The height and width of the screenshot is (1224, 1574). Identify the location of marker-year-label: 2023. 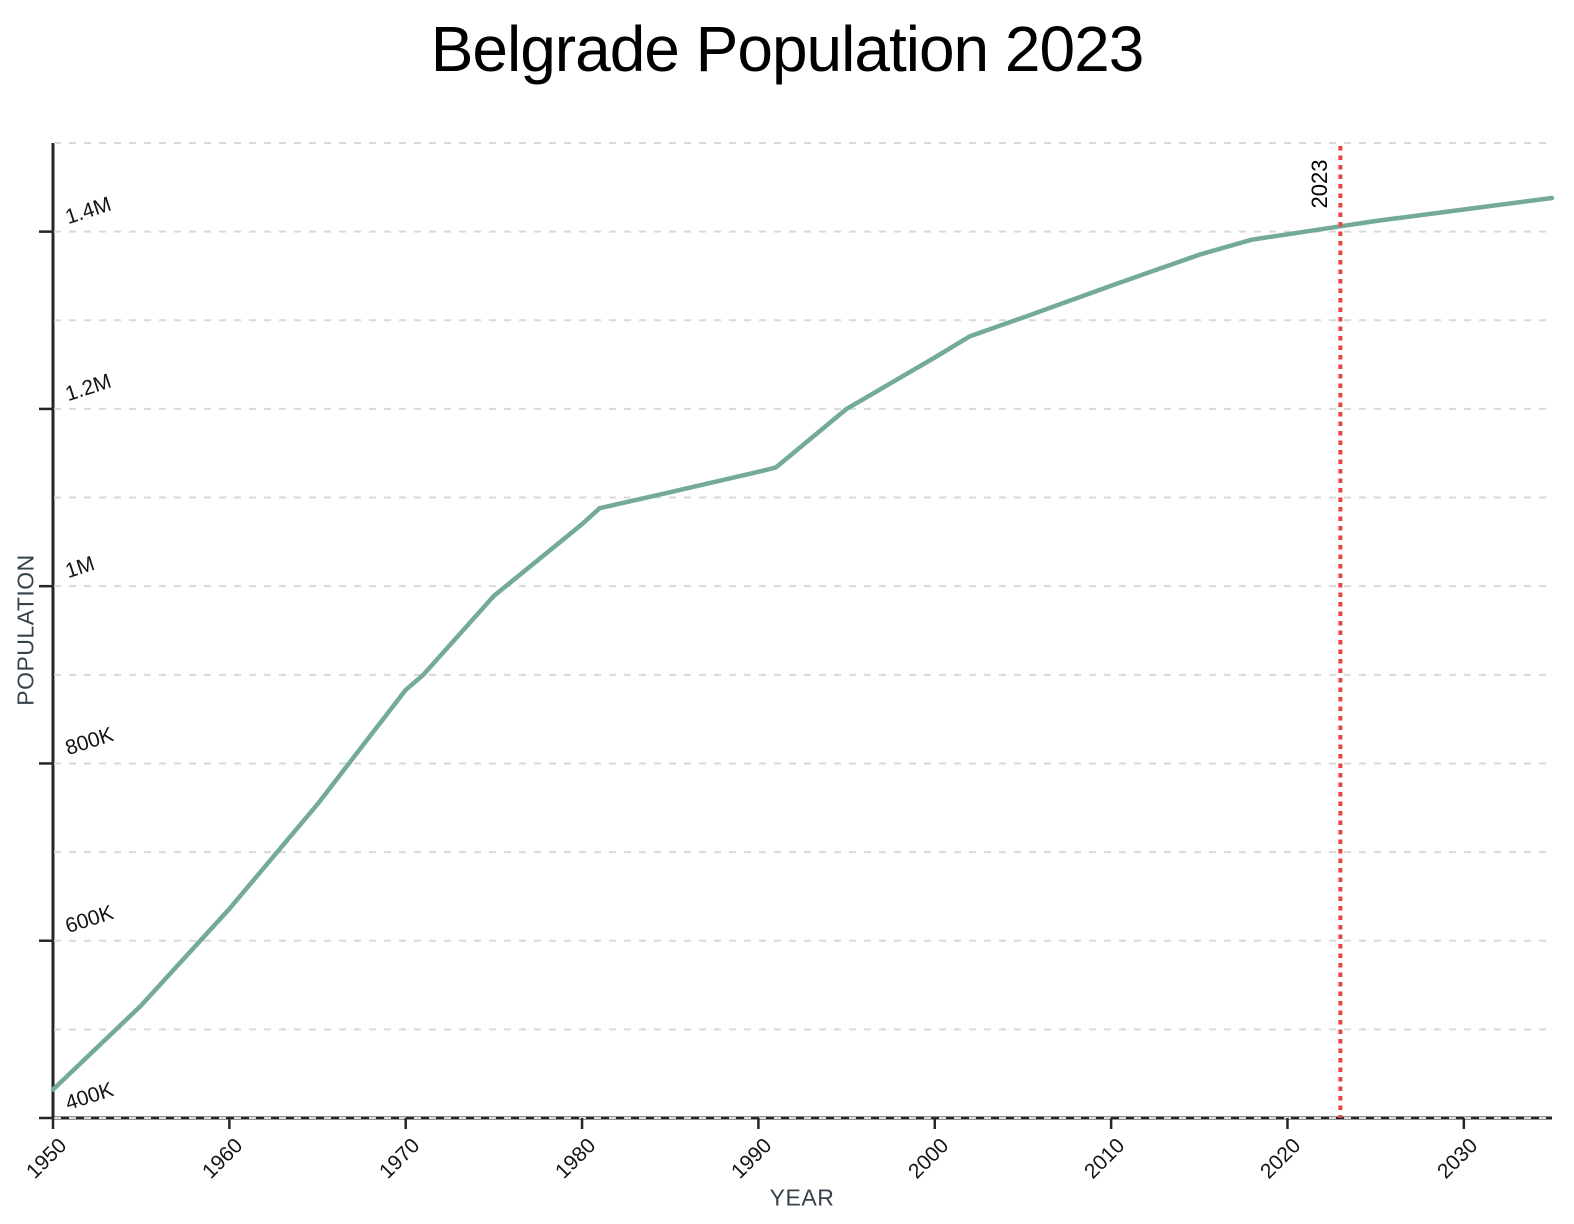
(1319, 184).